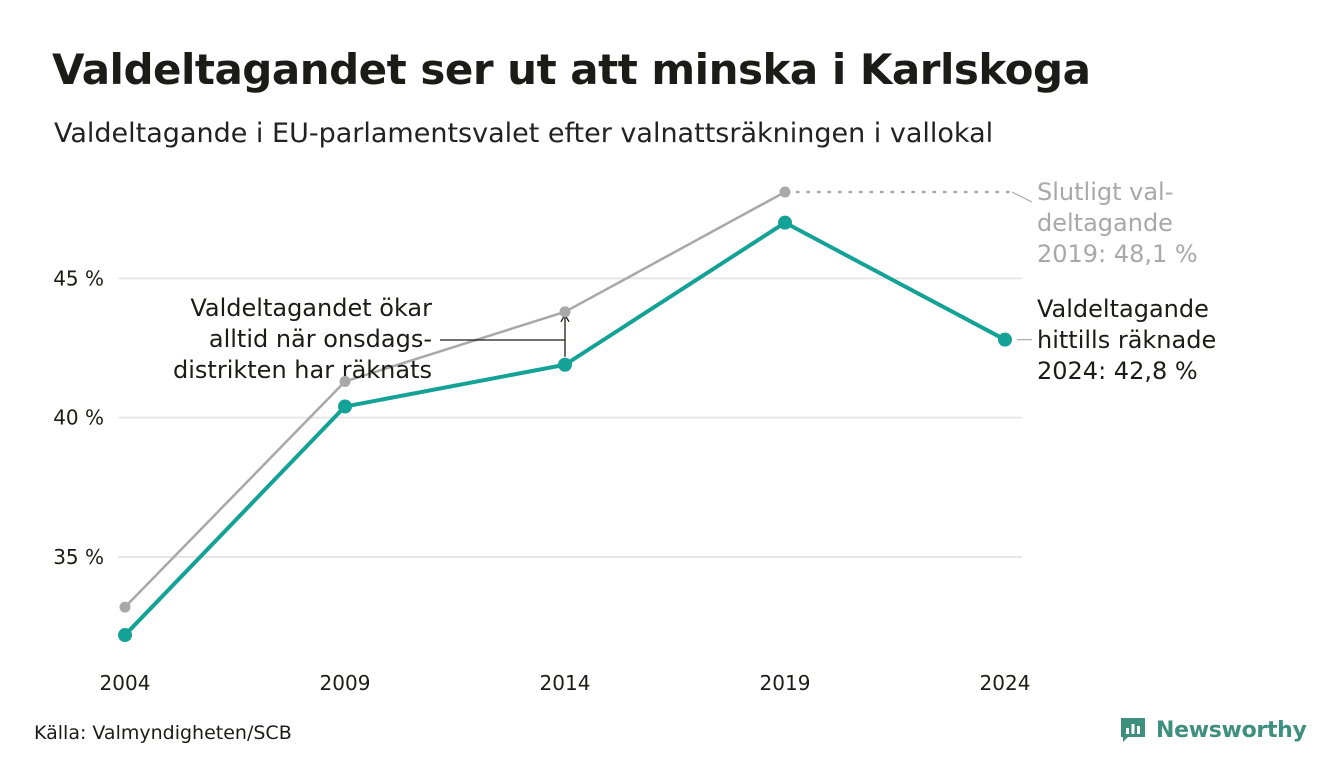  What do you see at coordinates (1126, 340) in the screenshot?
I see `counted-series-label: hittills räknade` at bounding box center [1126, 340].